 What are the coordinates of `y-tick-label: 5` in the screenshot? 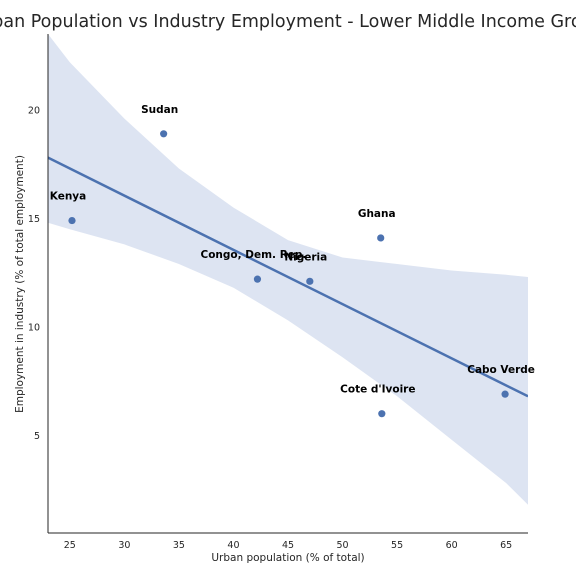 It's located at (37, 436).